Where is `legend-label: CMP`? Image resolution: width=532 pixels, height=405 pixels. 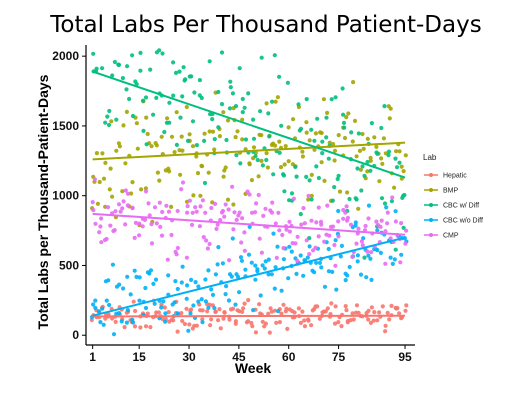
legend-label: CMP is located at coordinates (451, 236).